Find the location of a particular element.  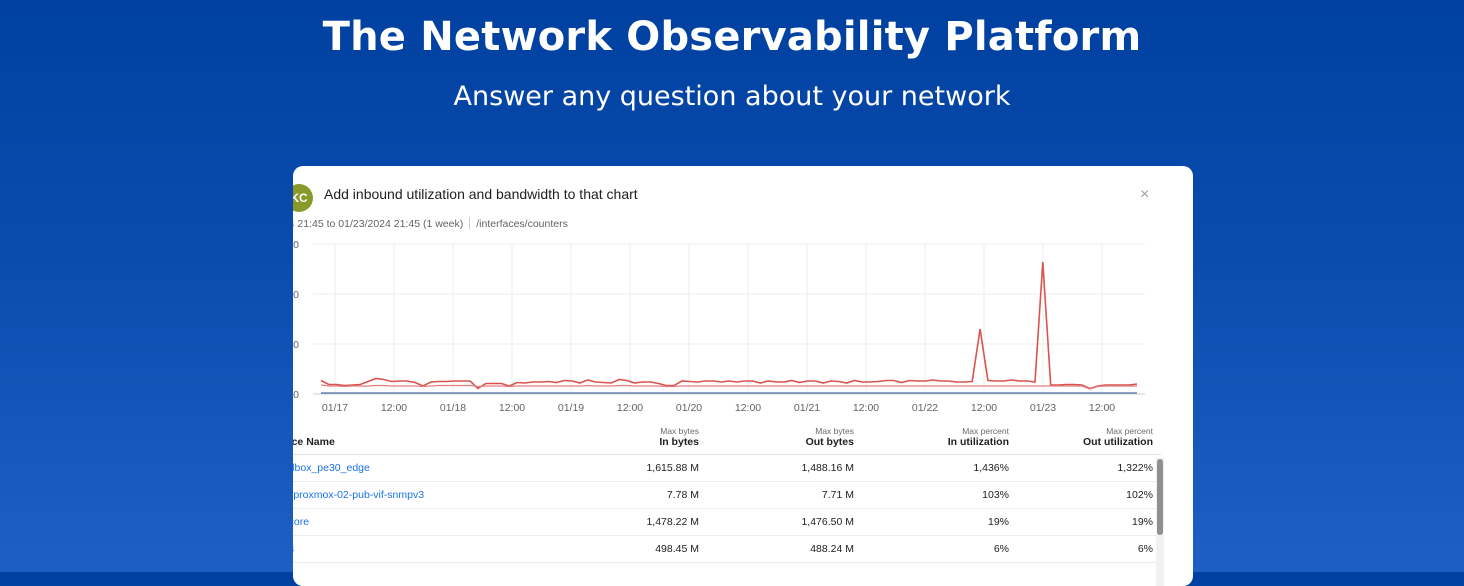

in-utilization-cell: 1,436% is located at coordinates (939, 468).